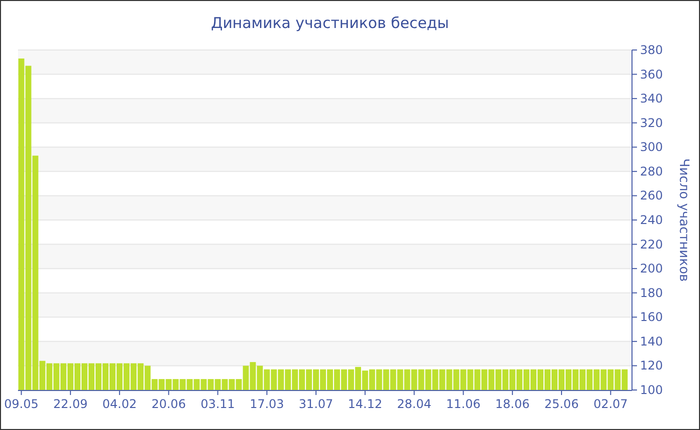  Describe the element at coordinates (561, 404) in the screenshot. I see `x-tick-label: 25.06` at that location.